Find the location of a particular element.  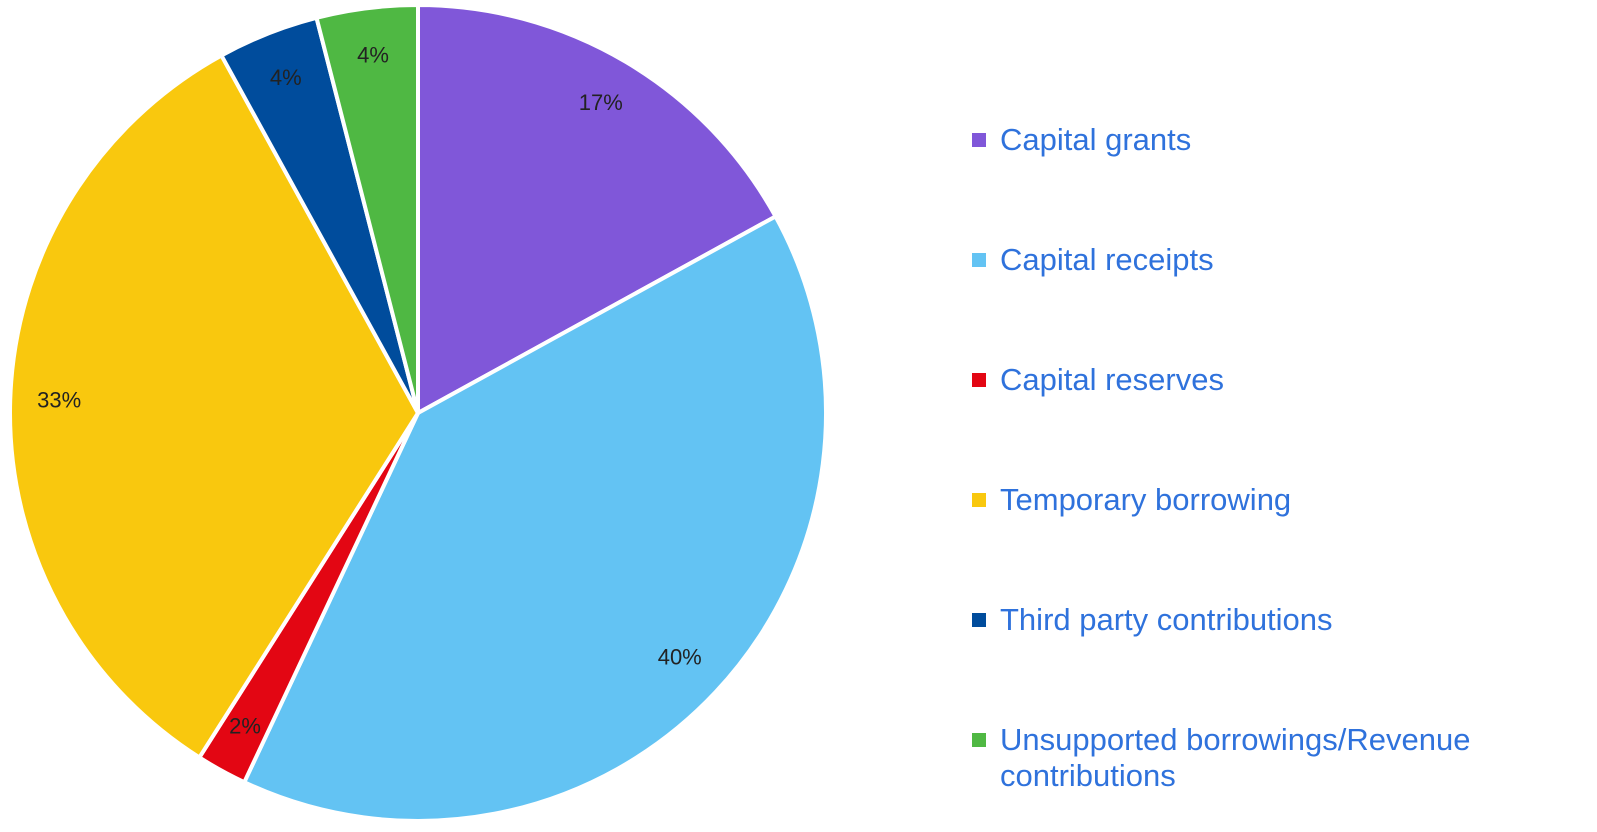

legend-item: Capital reserves is located at coordinates (1272, 380).